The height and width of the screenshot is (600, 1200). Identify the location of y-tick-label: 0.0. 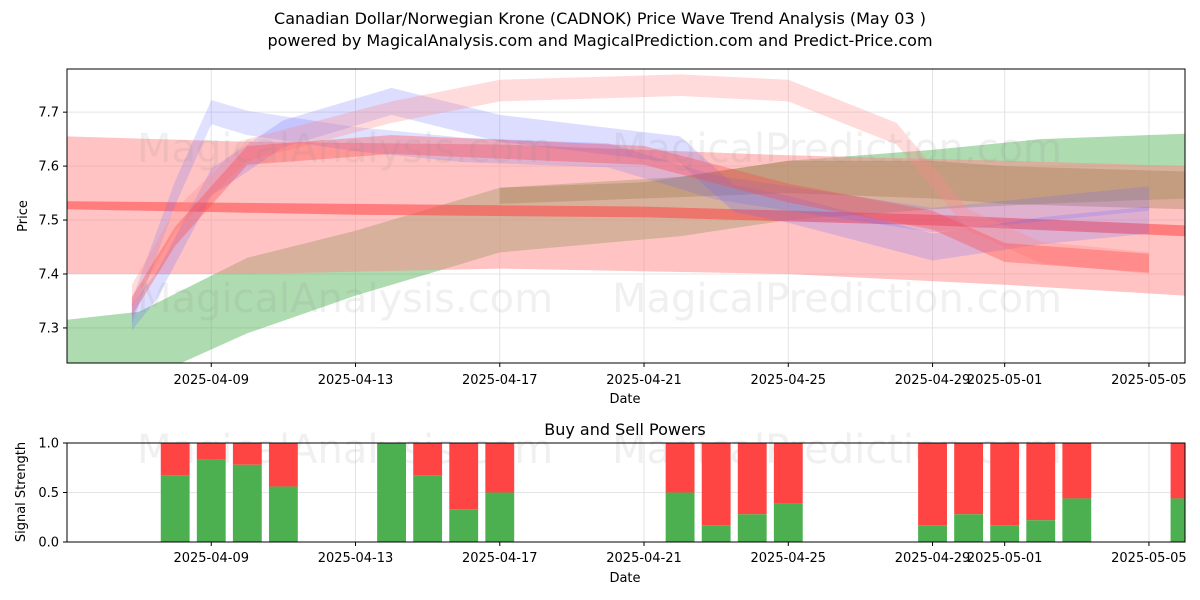
(48, 543).